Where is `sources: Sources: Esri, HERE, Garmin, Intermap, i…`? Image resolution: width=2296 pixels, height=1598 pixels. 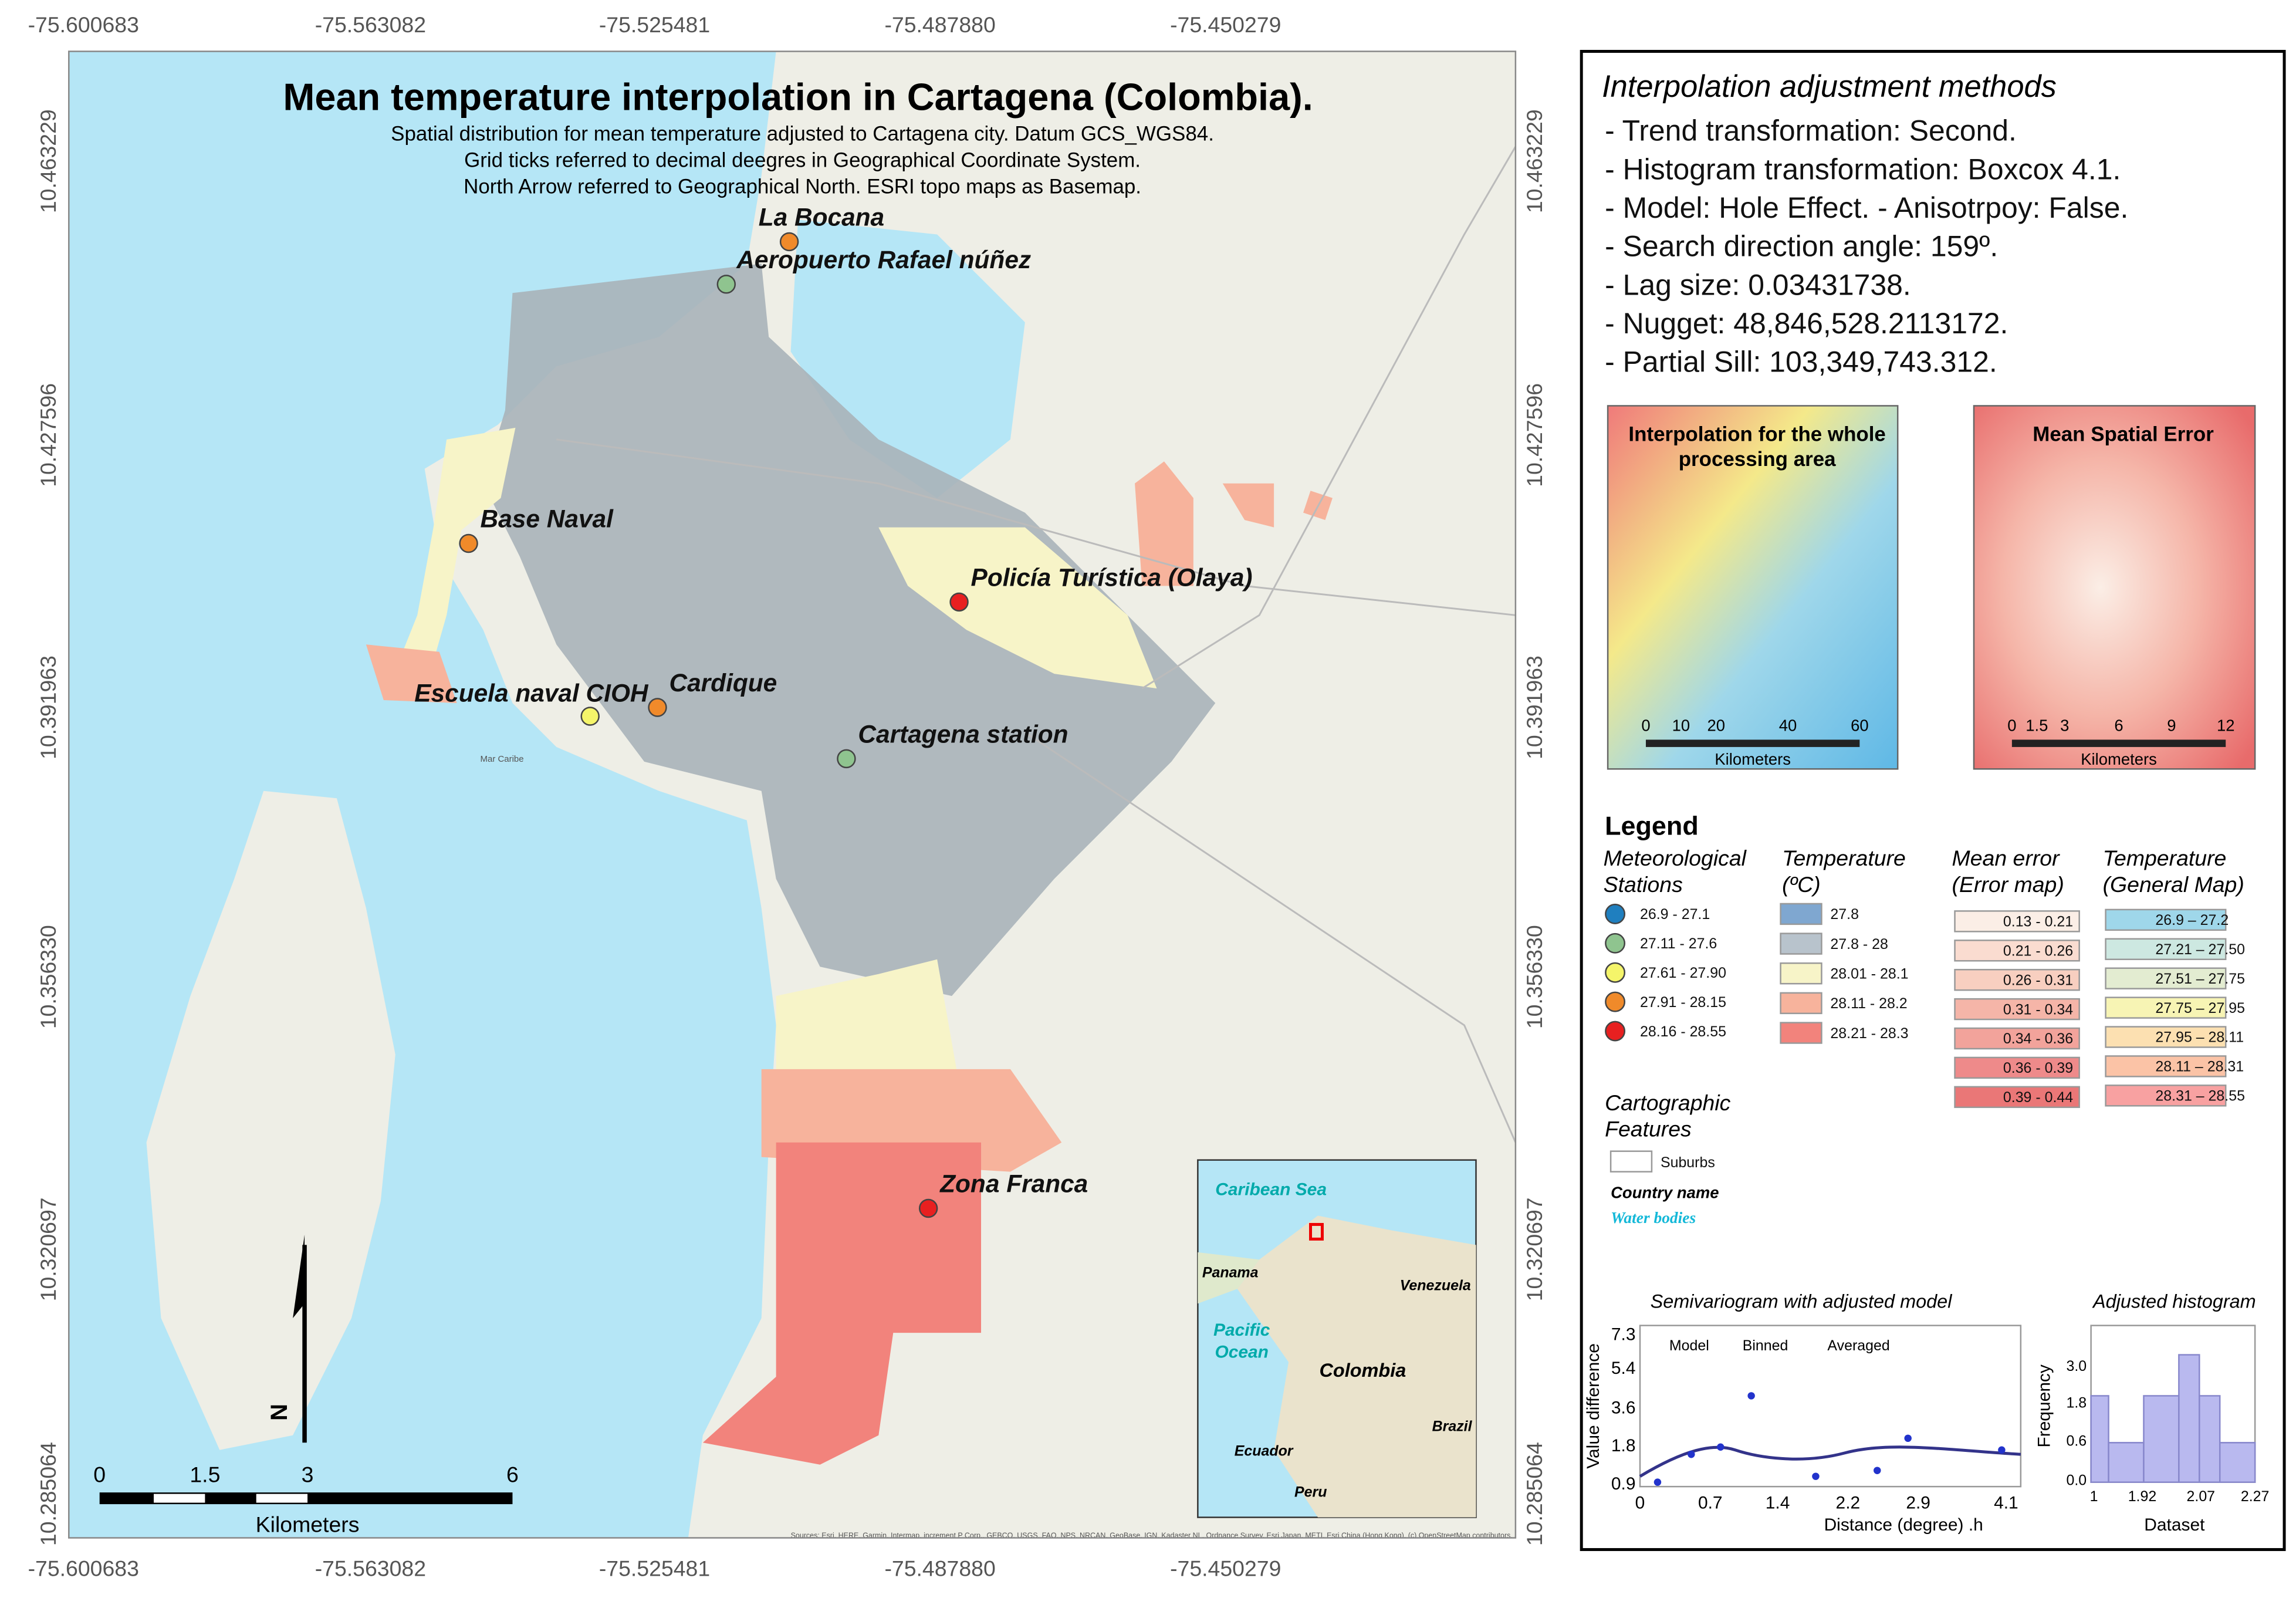
sources: Sources: Esri, HERE, Garmin, Intermap, i… is located at coordinates (1201, 1535).